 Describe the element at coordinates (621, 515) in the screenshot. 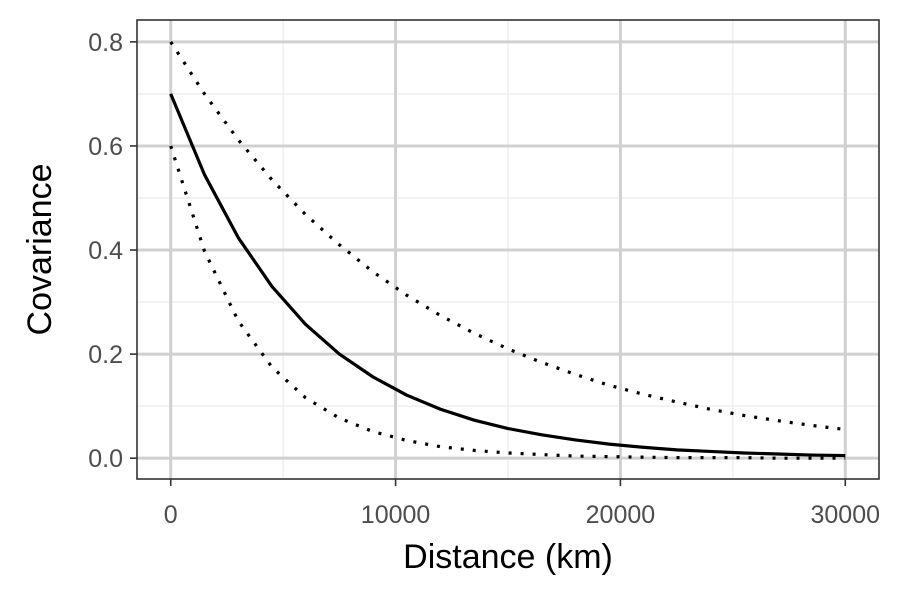

I see `x-tick-label: 20000` at that location.